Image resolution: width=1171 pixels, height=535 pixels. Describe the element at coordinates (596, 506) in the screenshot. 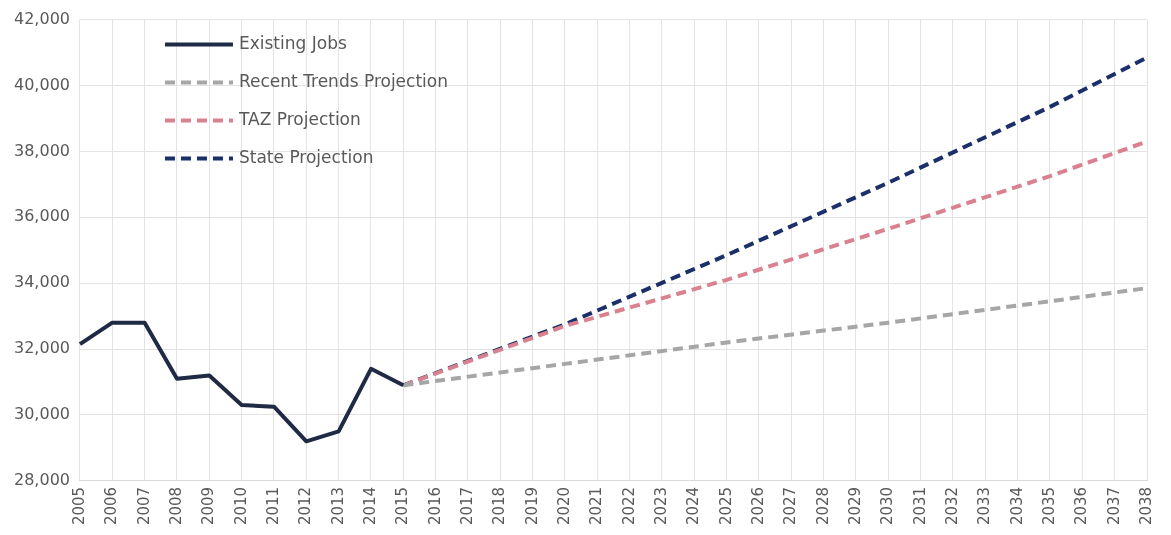

I see `x-tick-label: 2021` at that location.